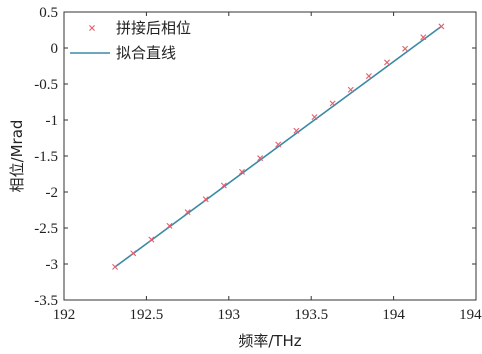  I want to click on legend-label-fit: 拟合直线, so click(146, 53).